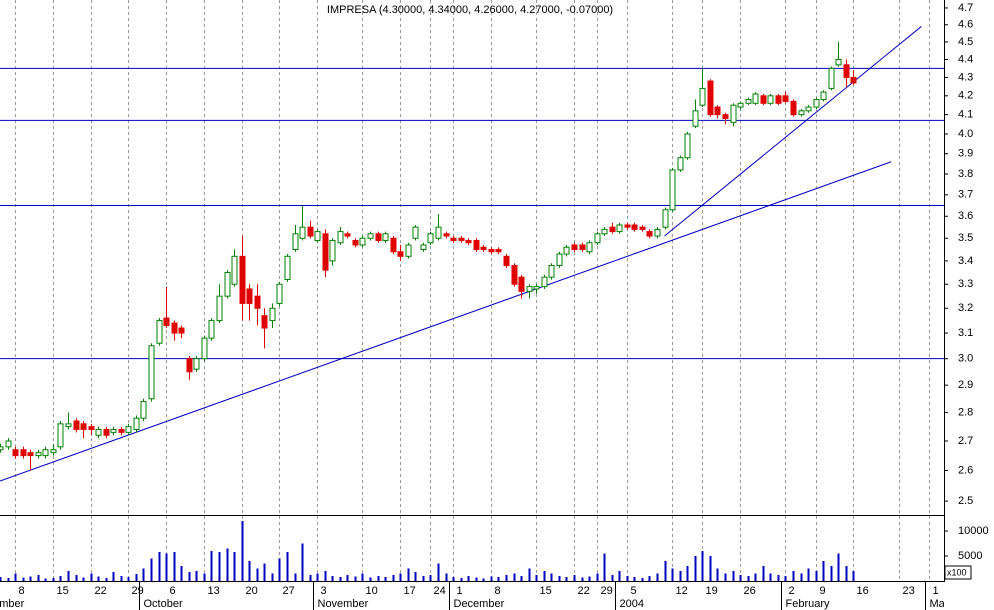  What do you see at coordinates (965, 25) in the screenshot?
I see `y-tick-label: 4.6` at bounding box center [965, 25].